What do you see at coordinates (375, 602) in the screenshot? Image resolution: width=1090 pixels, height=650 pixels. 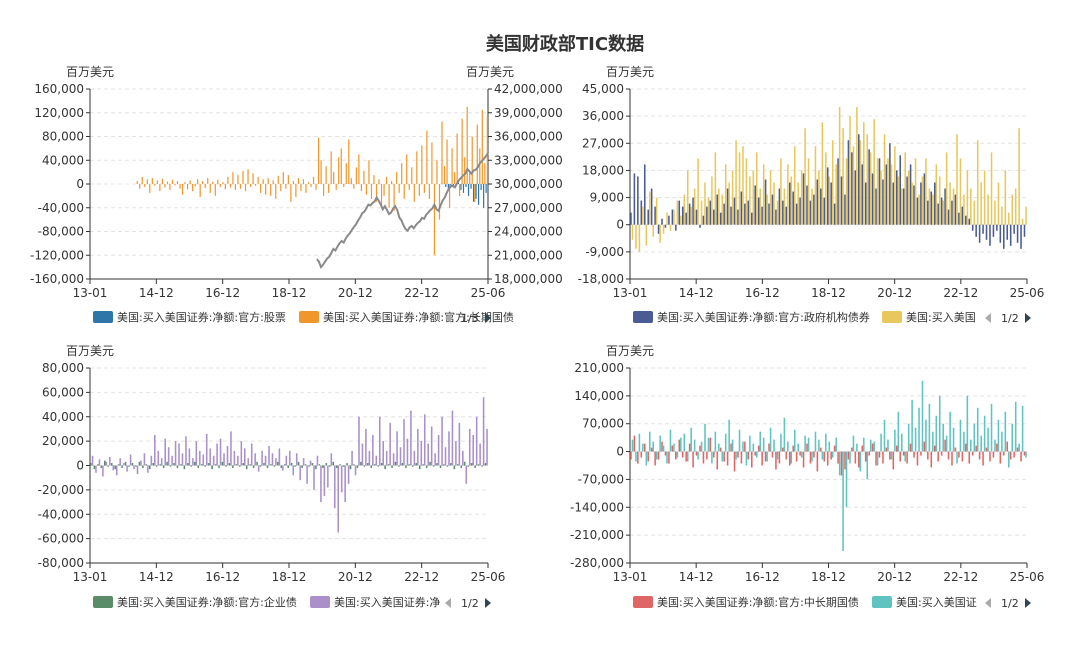 I see `legend-item: 美国:买入美国证券:净` at bounding box center [375, 602].